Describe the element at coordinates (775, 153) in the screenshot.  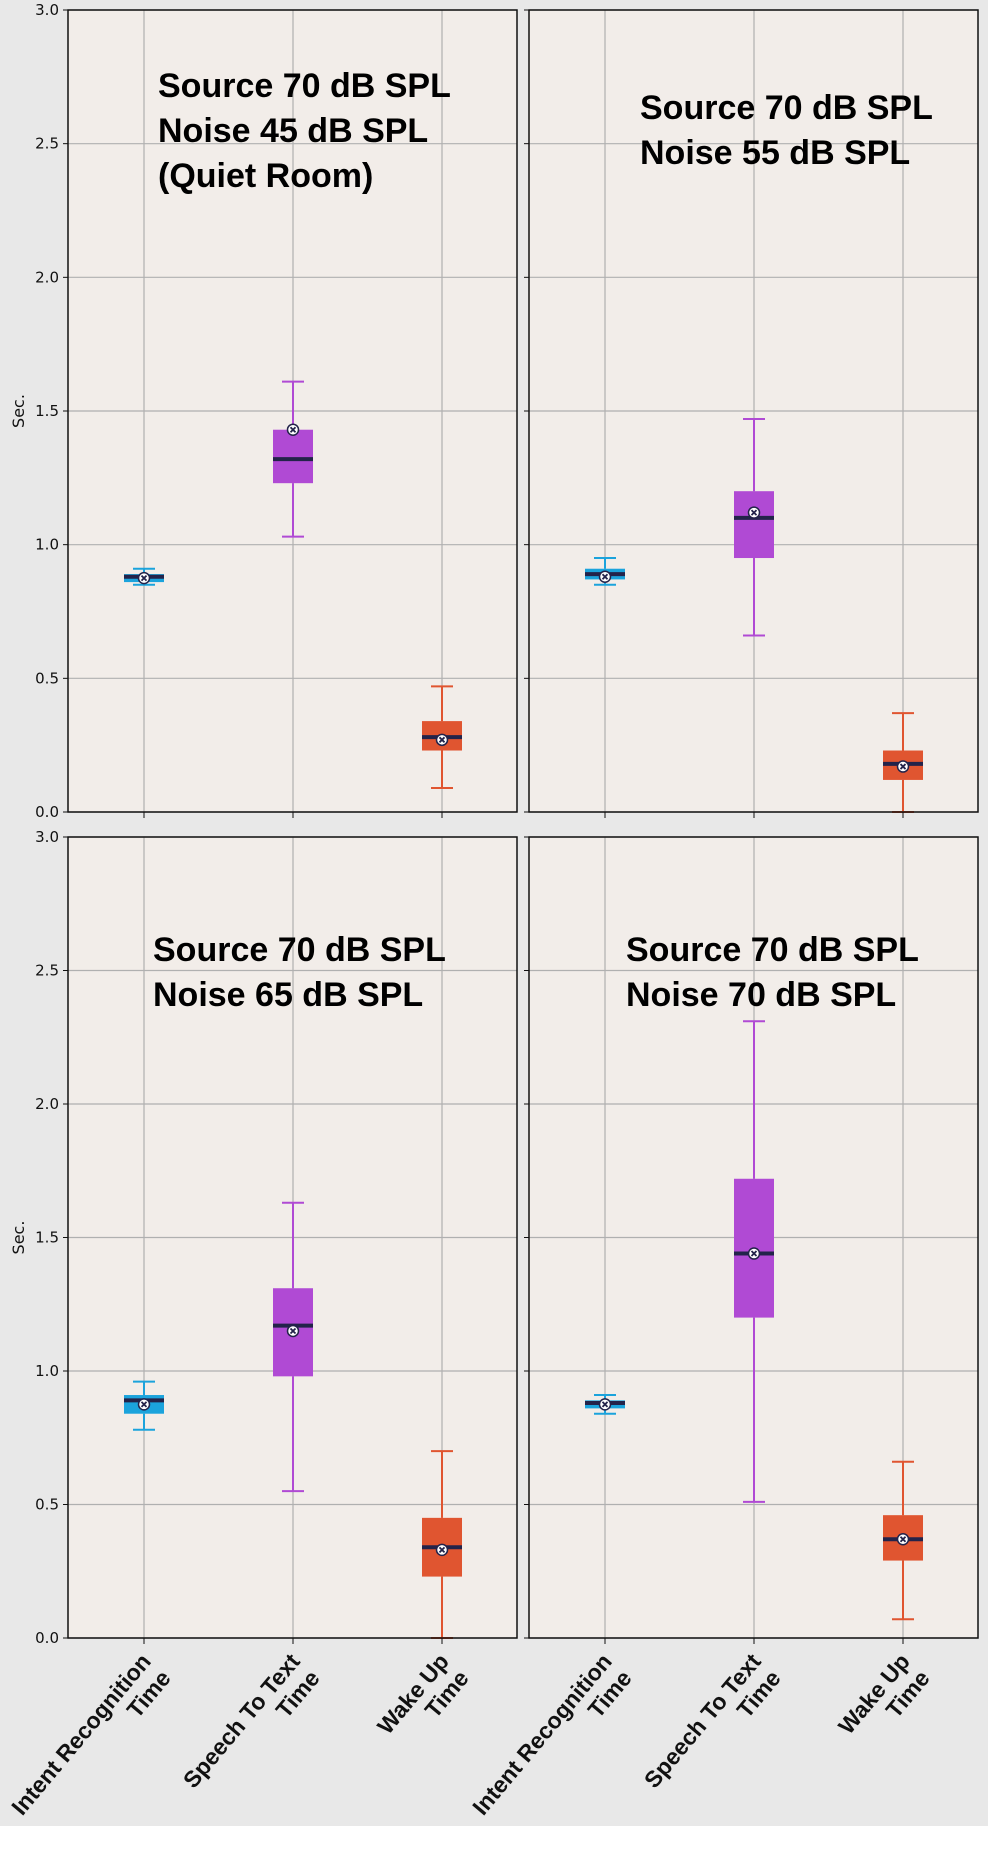
I see `annotation-line: Noise 55 dB SPL` at that location.